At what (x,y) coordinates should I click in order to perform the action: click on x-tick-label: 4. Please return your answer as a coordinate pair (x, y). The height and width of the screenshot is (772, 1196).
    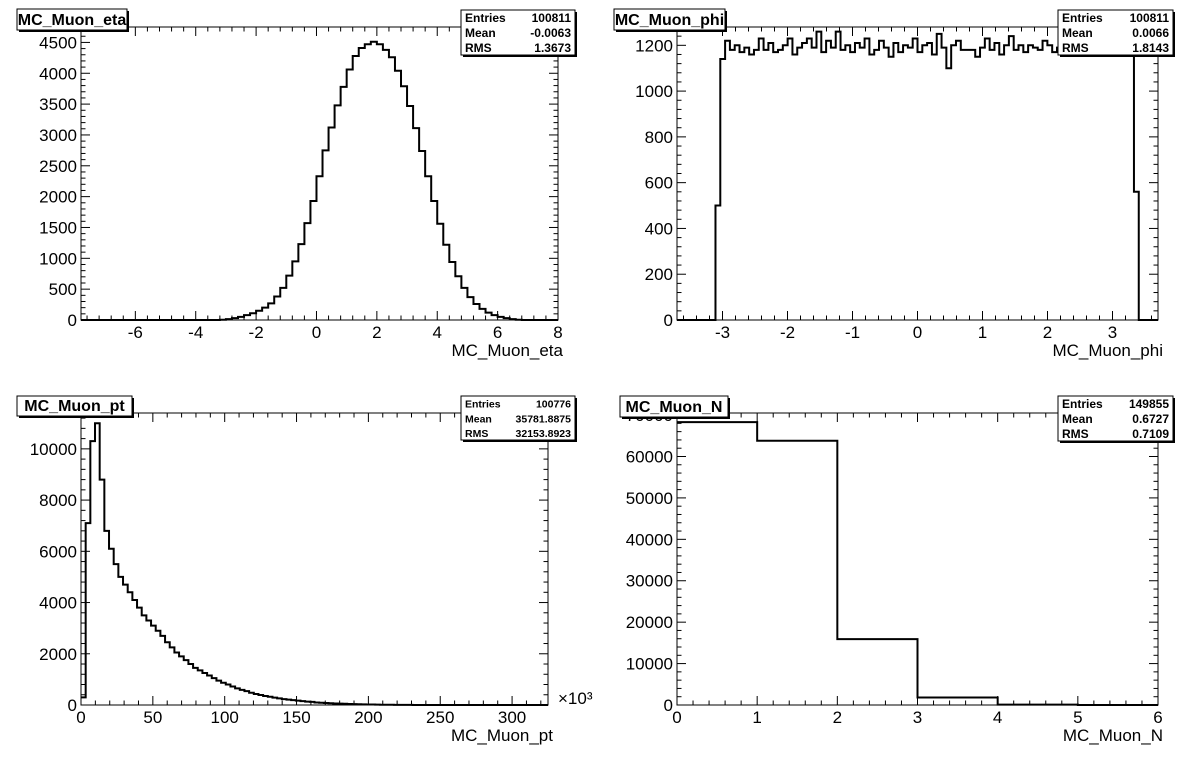
    Looking at the image, I should click on (437, 332).